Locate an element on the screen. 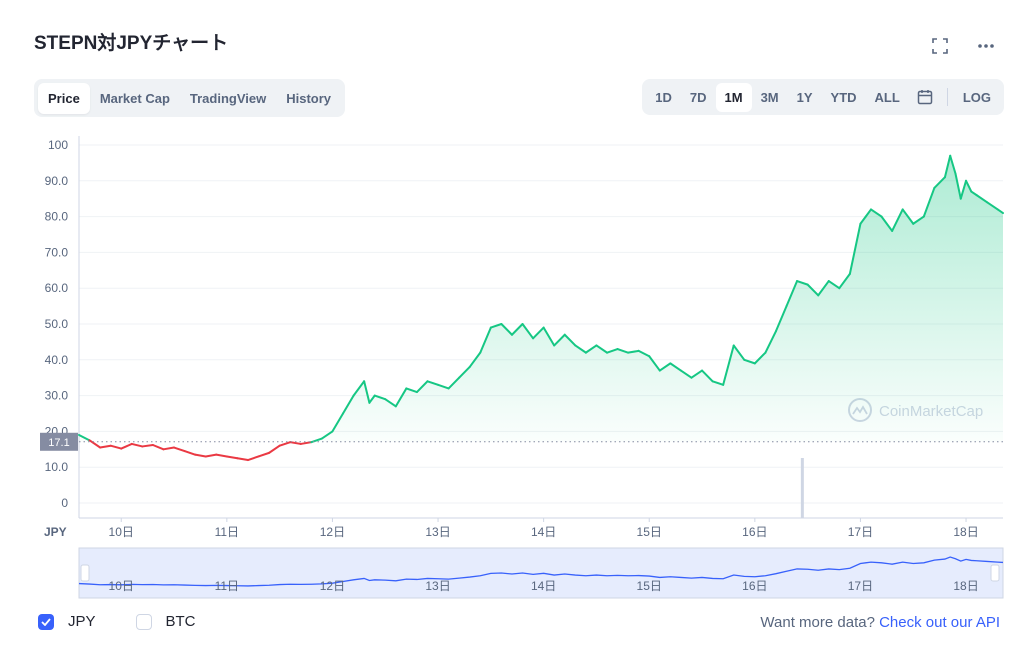 The height and width of the screenshot is (657, 1024). range-divider is located at coordinates (947, 97).